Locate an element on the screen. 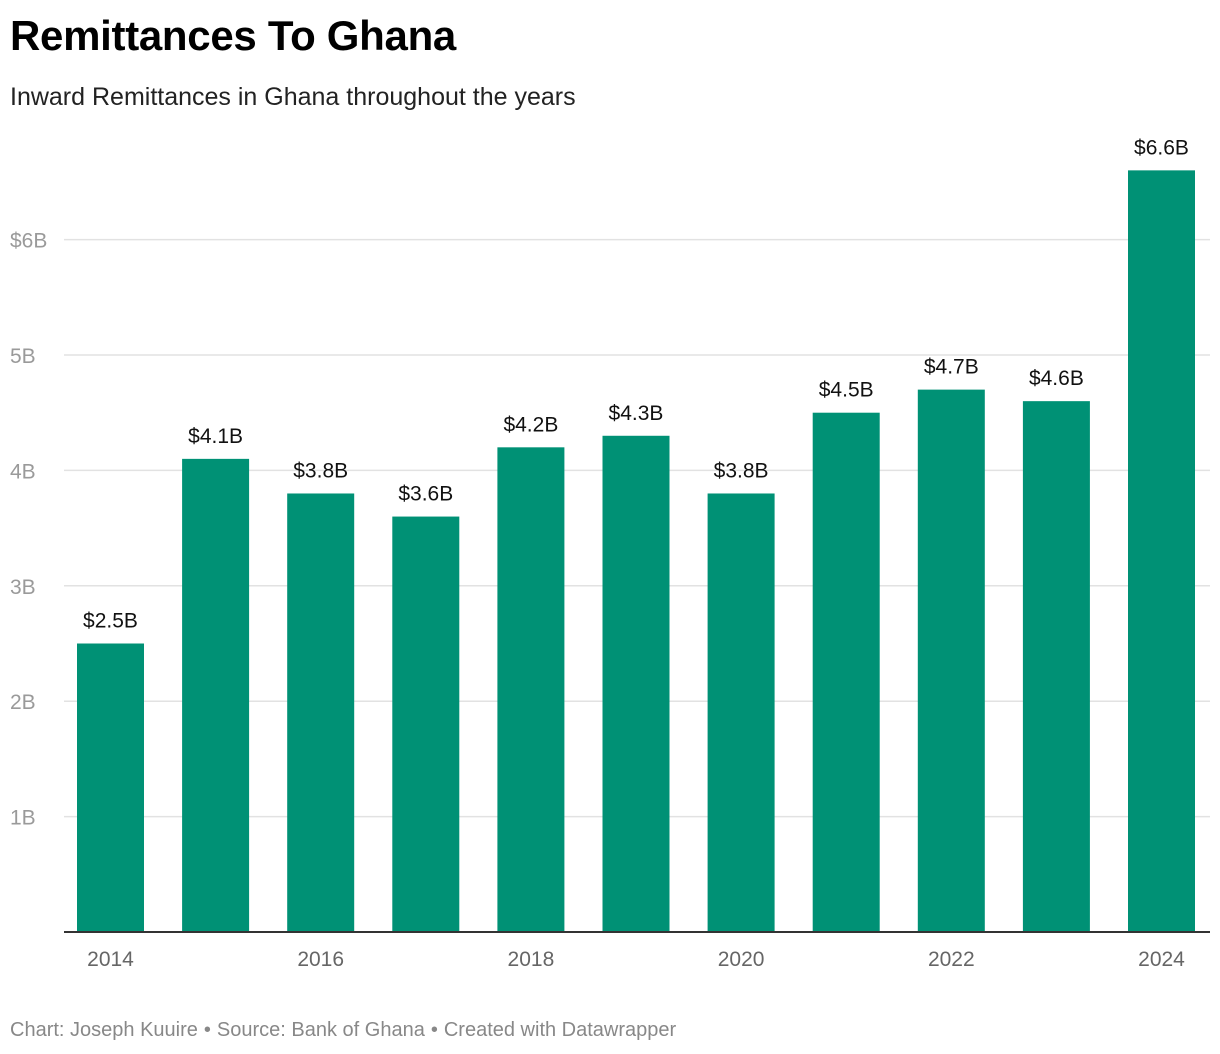  x-tick-label: 2016 is located at coordinates (320, 959).